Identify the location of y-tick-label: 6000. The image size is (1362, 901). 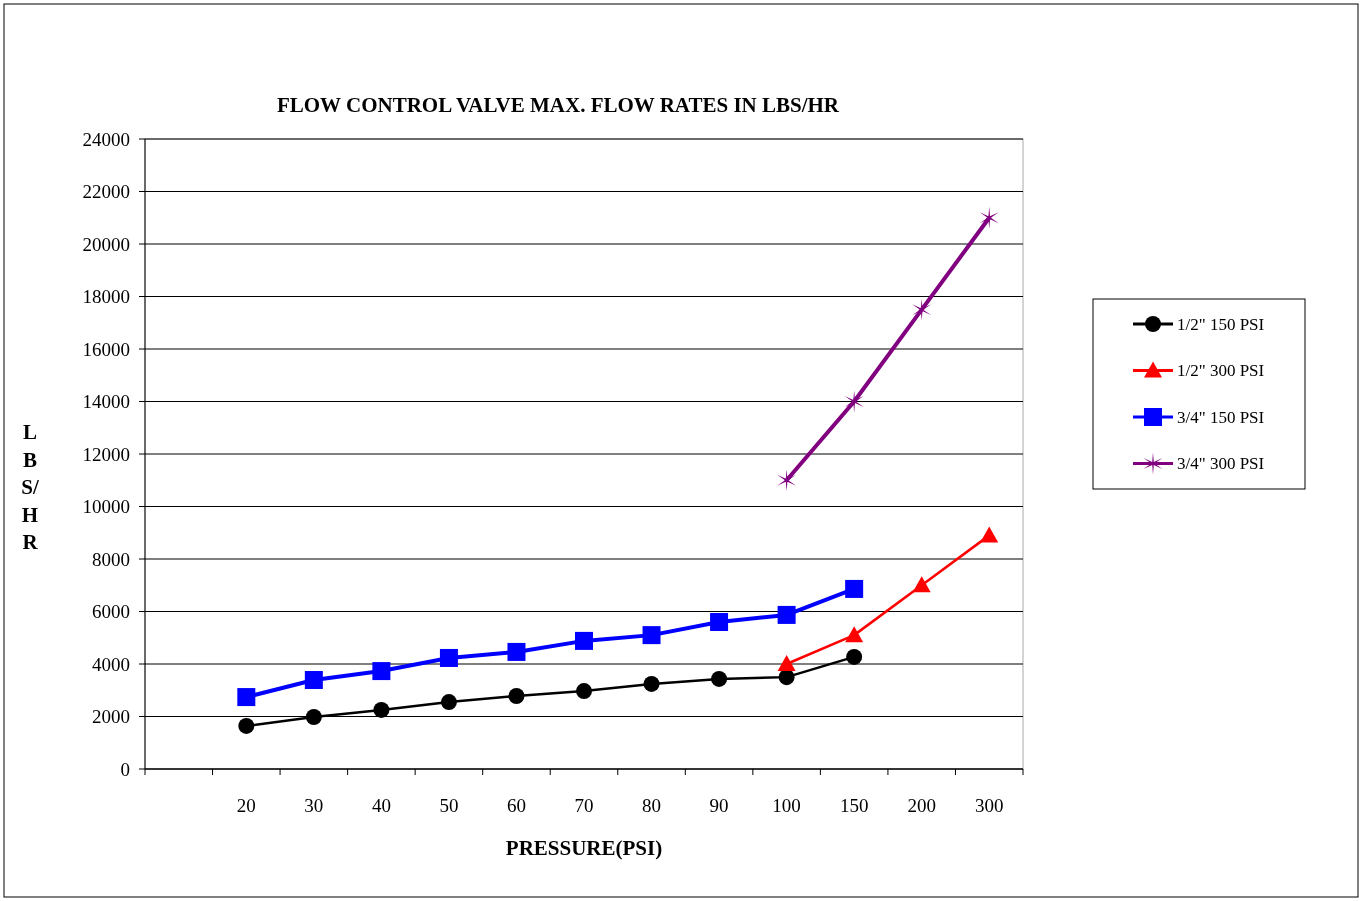
(111, 612).